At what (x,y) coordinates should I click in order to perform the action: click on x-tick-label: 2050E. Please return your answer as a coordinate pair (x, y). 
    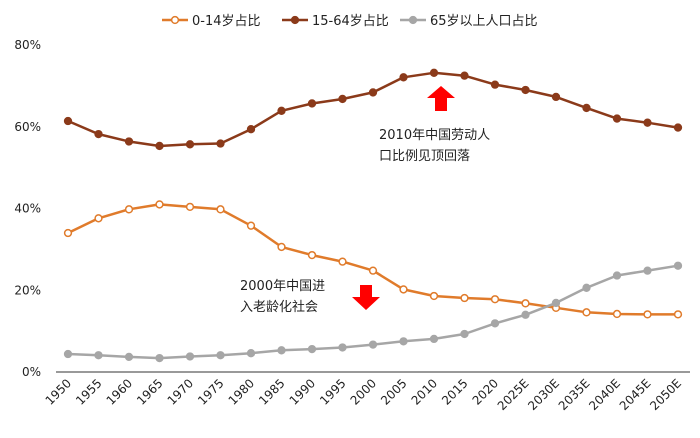
    Looking at the image, I should click on (665, 394).